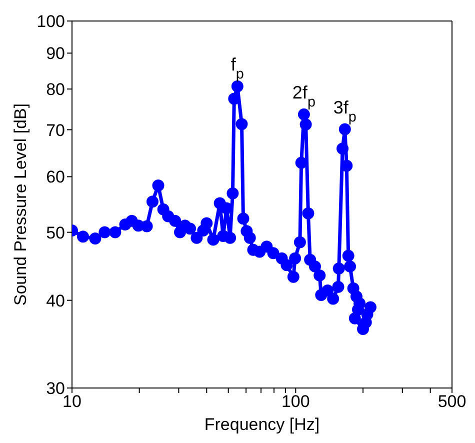 The image size is (475, 443). What do you see at coordinates (55, 388) in the screenshot?
I see `y-tick-label: 30` at bounding box center [55, 388].